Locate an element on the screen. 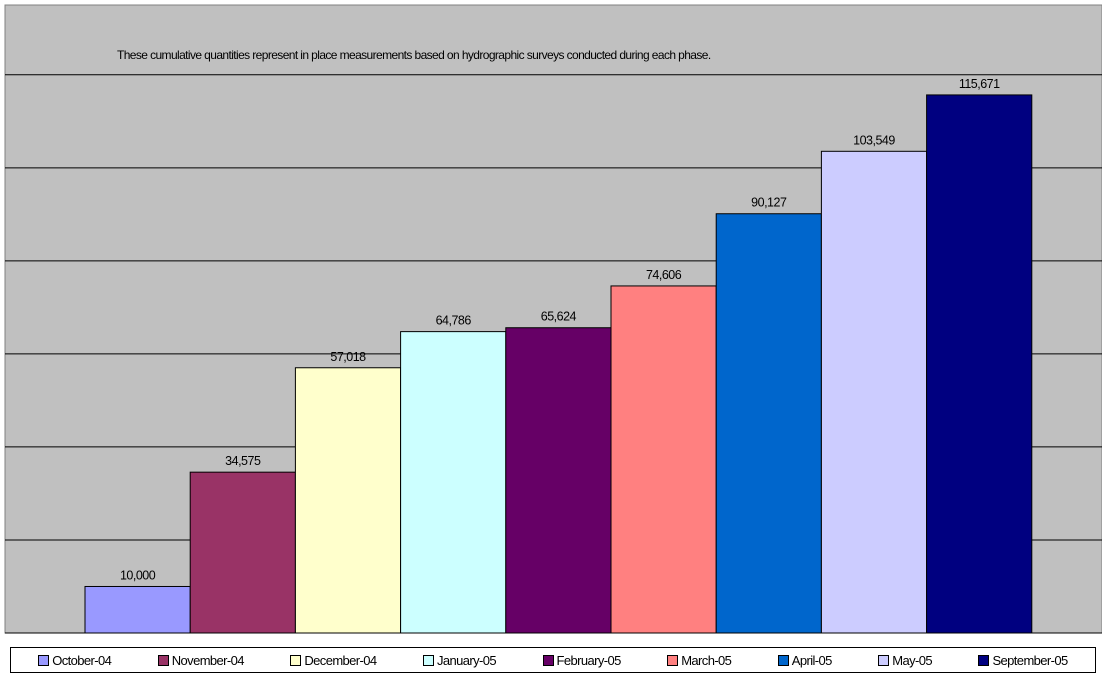  legend-item: May-05 is located at coordinates (905, 660).